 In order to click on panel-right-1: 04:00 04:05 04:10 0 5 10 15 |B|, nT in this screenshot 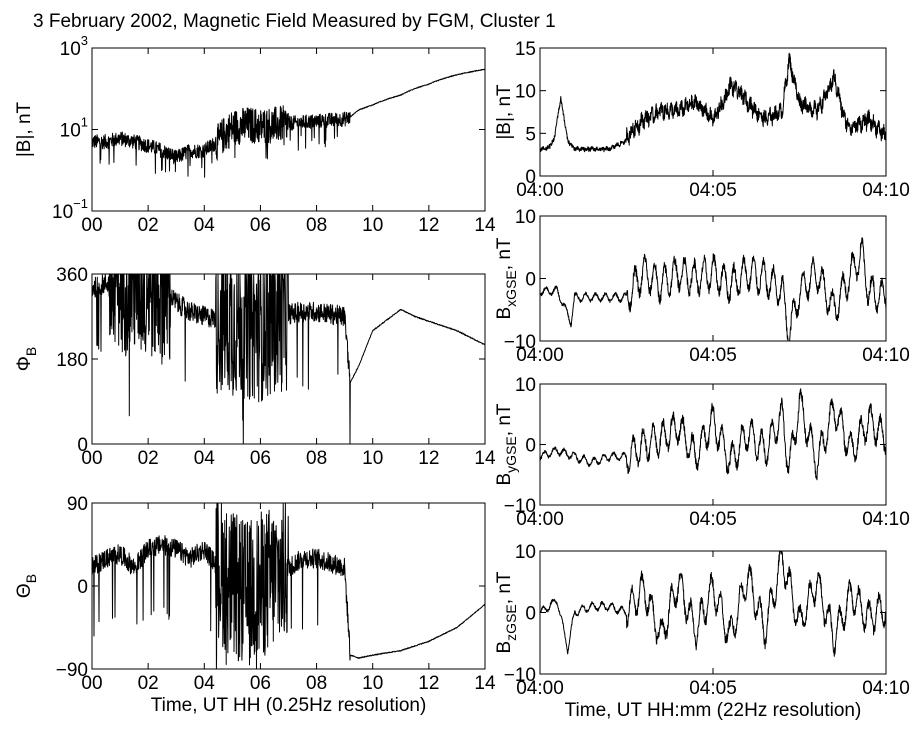, I will do `click(702, 120)`.